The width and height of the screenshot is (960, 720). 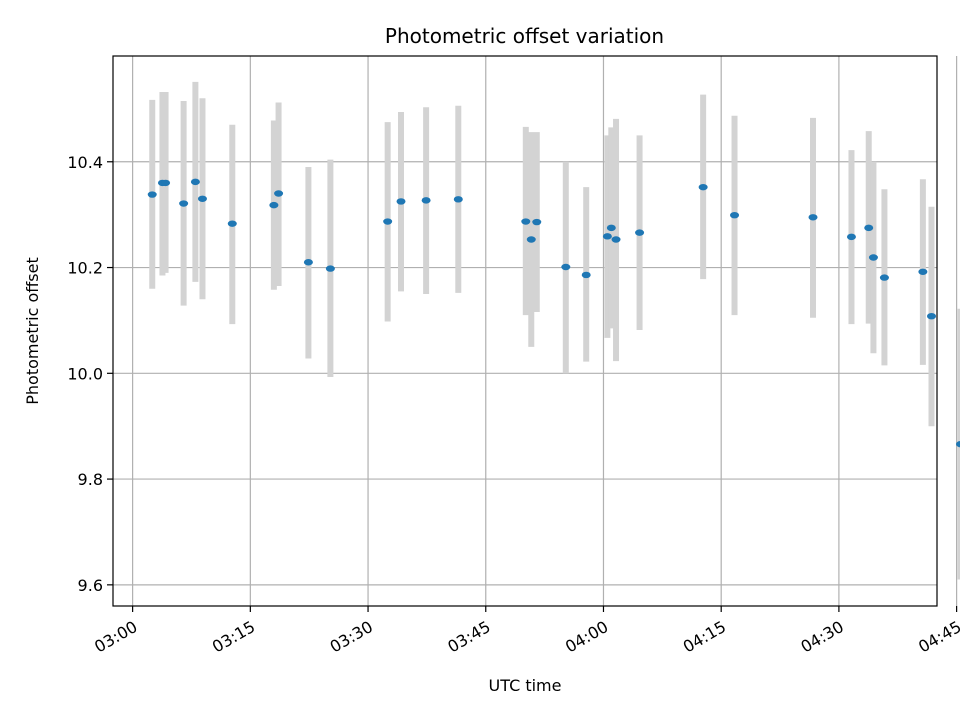 I want to click on x-tick-label: 04:15, so click(x=704, y=637).